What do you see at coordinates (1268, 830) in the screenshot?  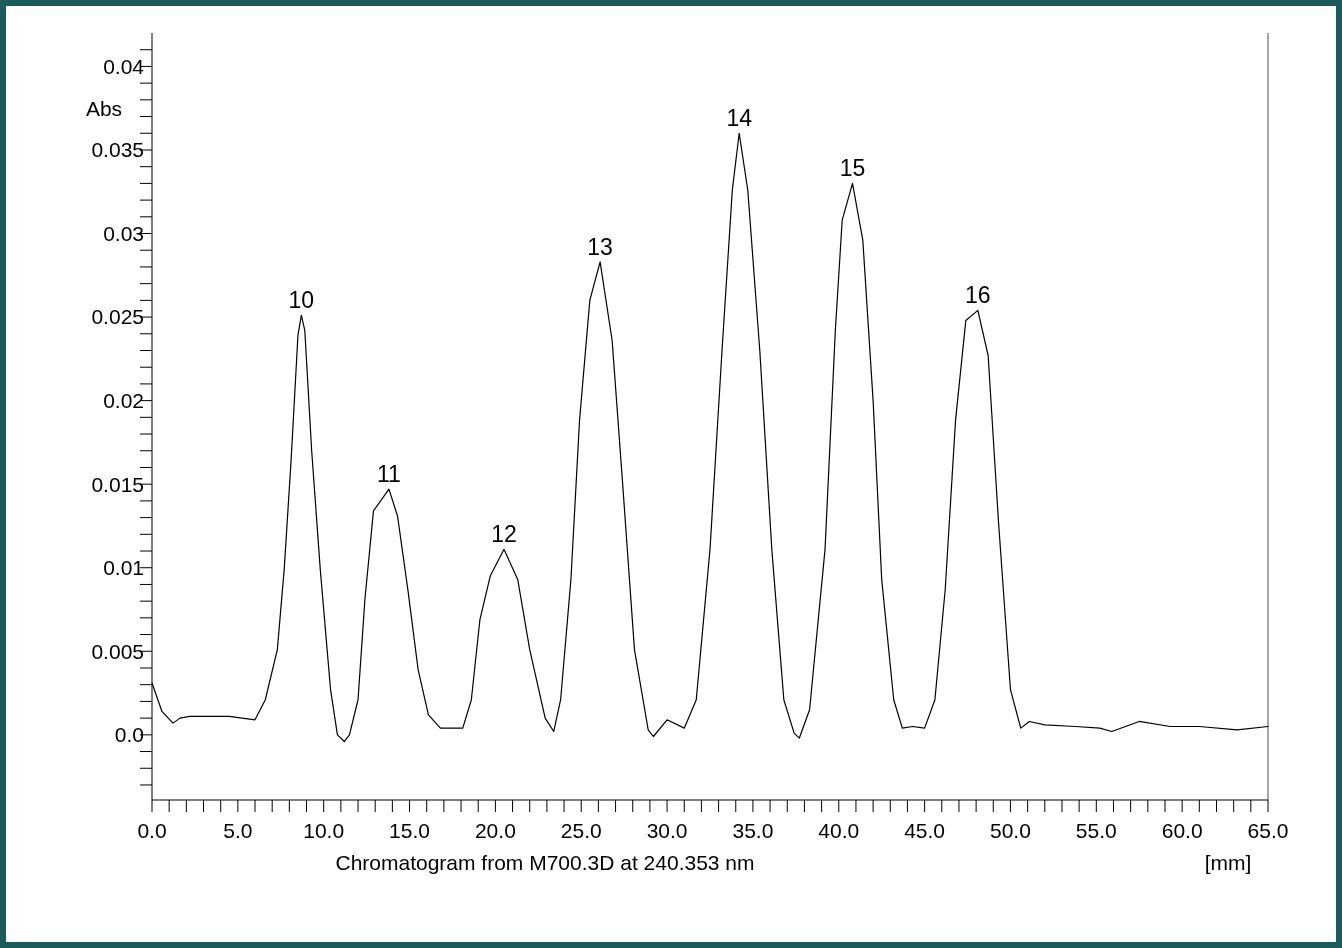 I see `x-tick-label: 65.0` at bounding box center [1268, 830].